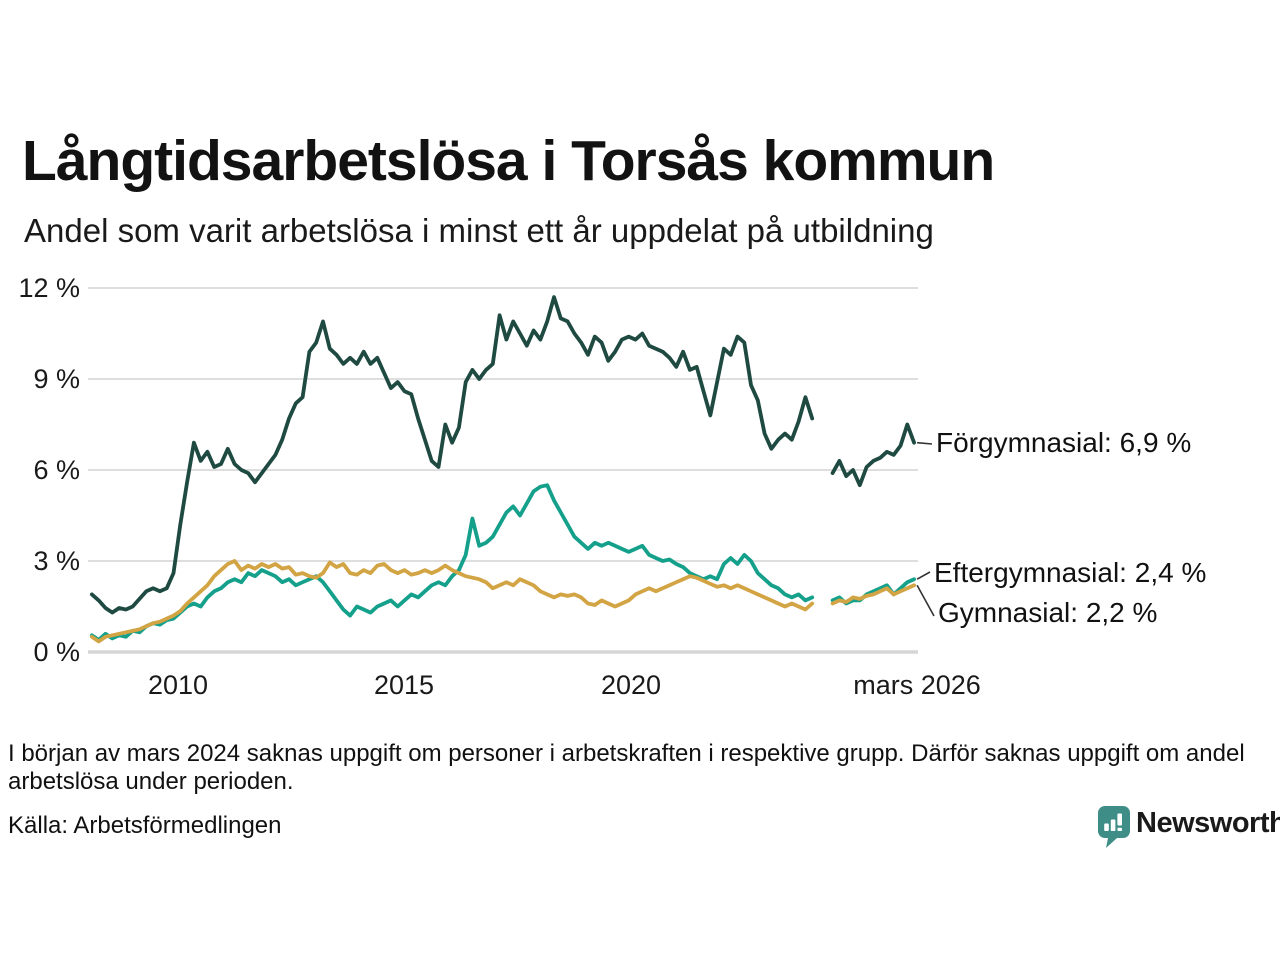 This screenshot has width=1280, height=960. I want to click on series-label-gymnasial: Gymnasial: 2,2 %, so click(1048, 612).